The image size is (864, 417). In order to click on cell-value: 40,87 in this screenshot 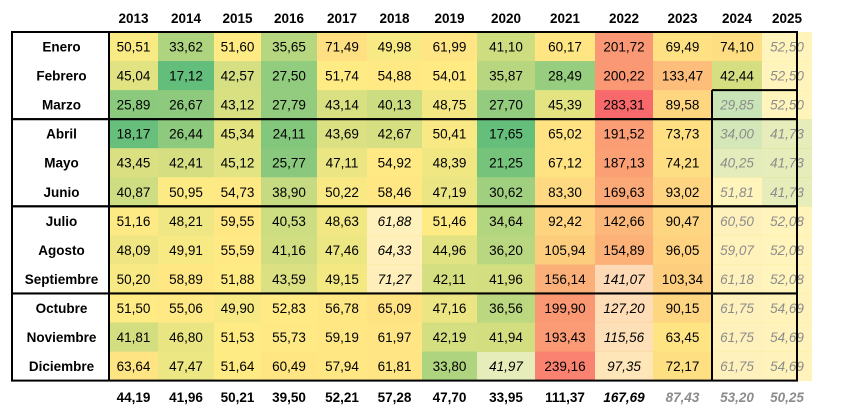, I will do `click(134, 192)`.